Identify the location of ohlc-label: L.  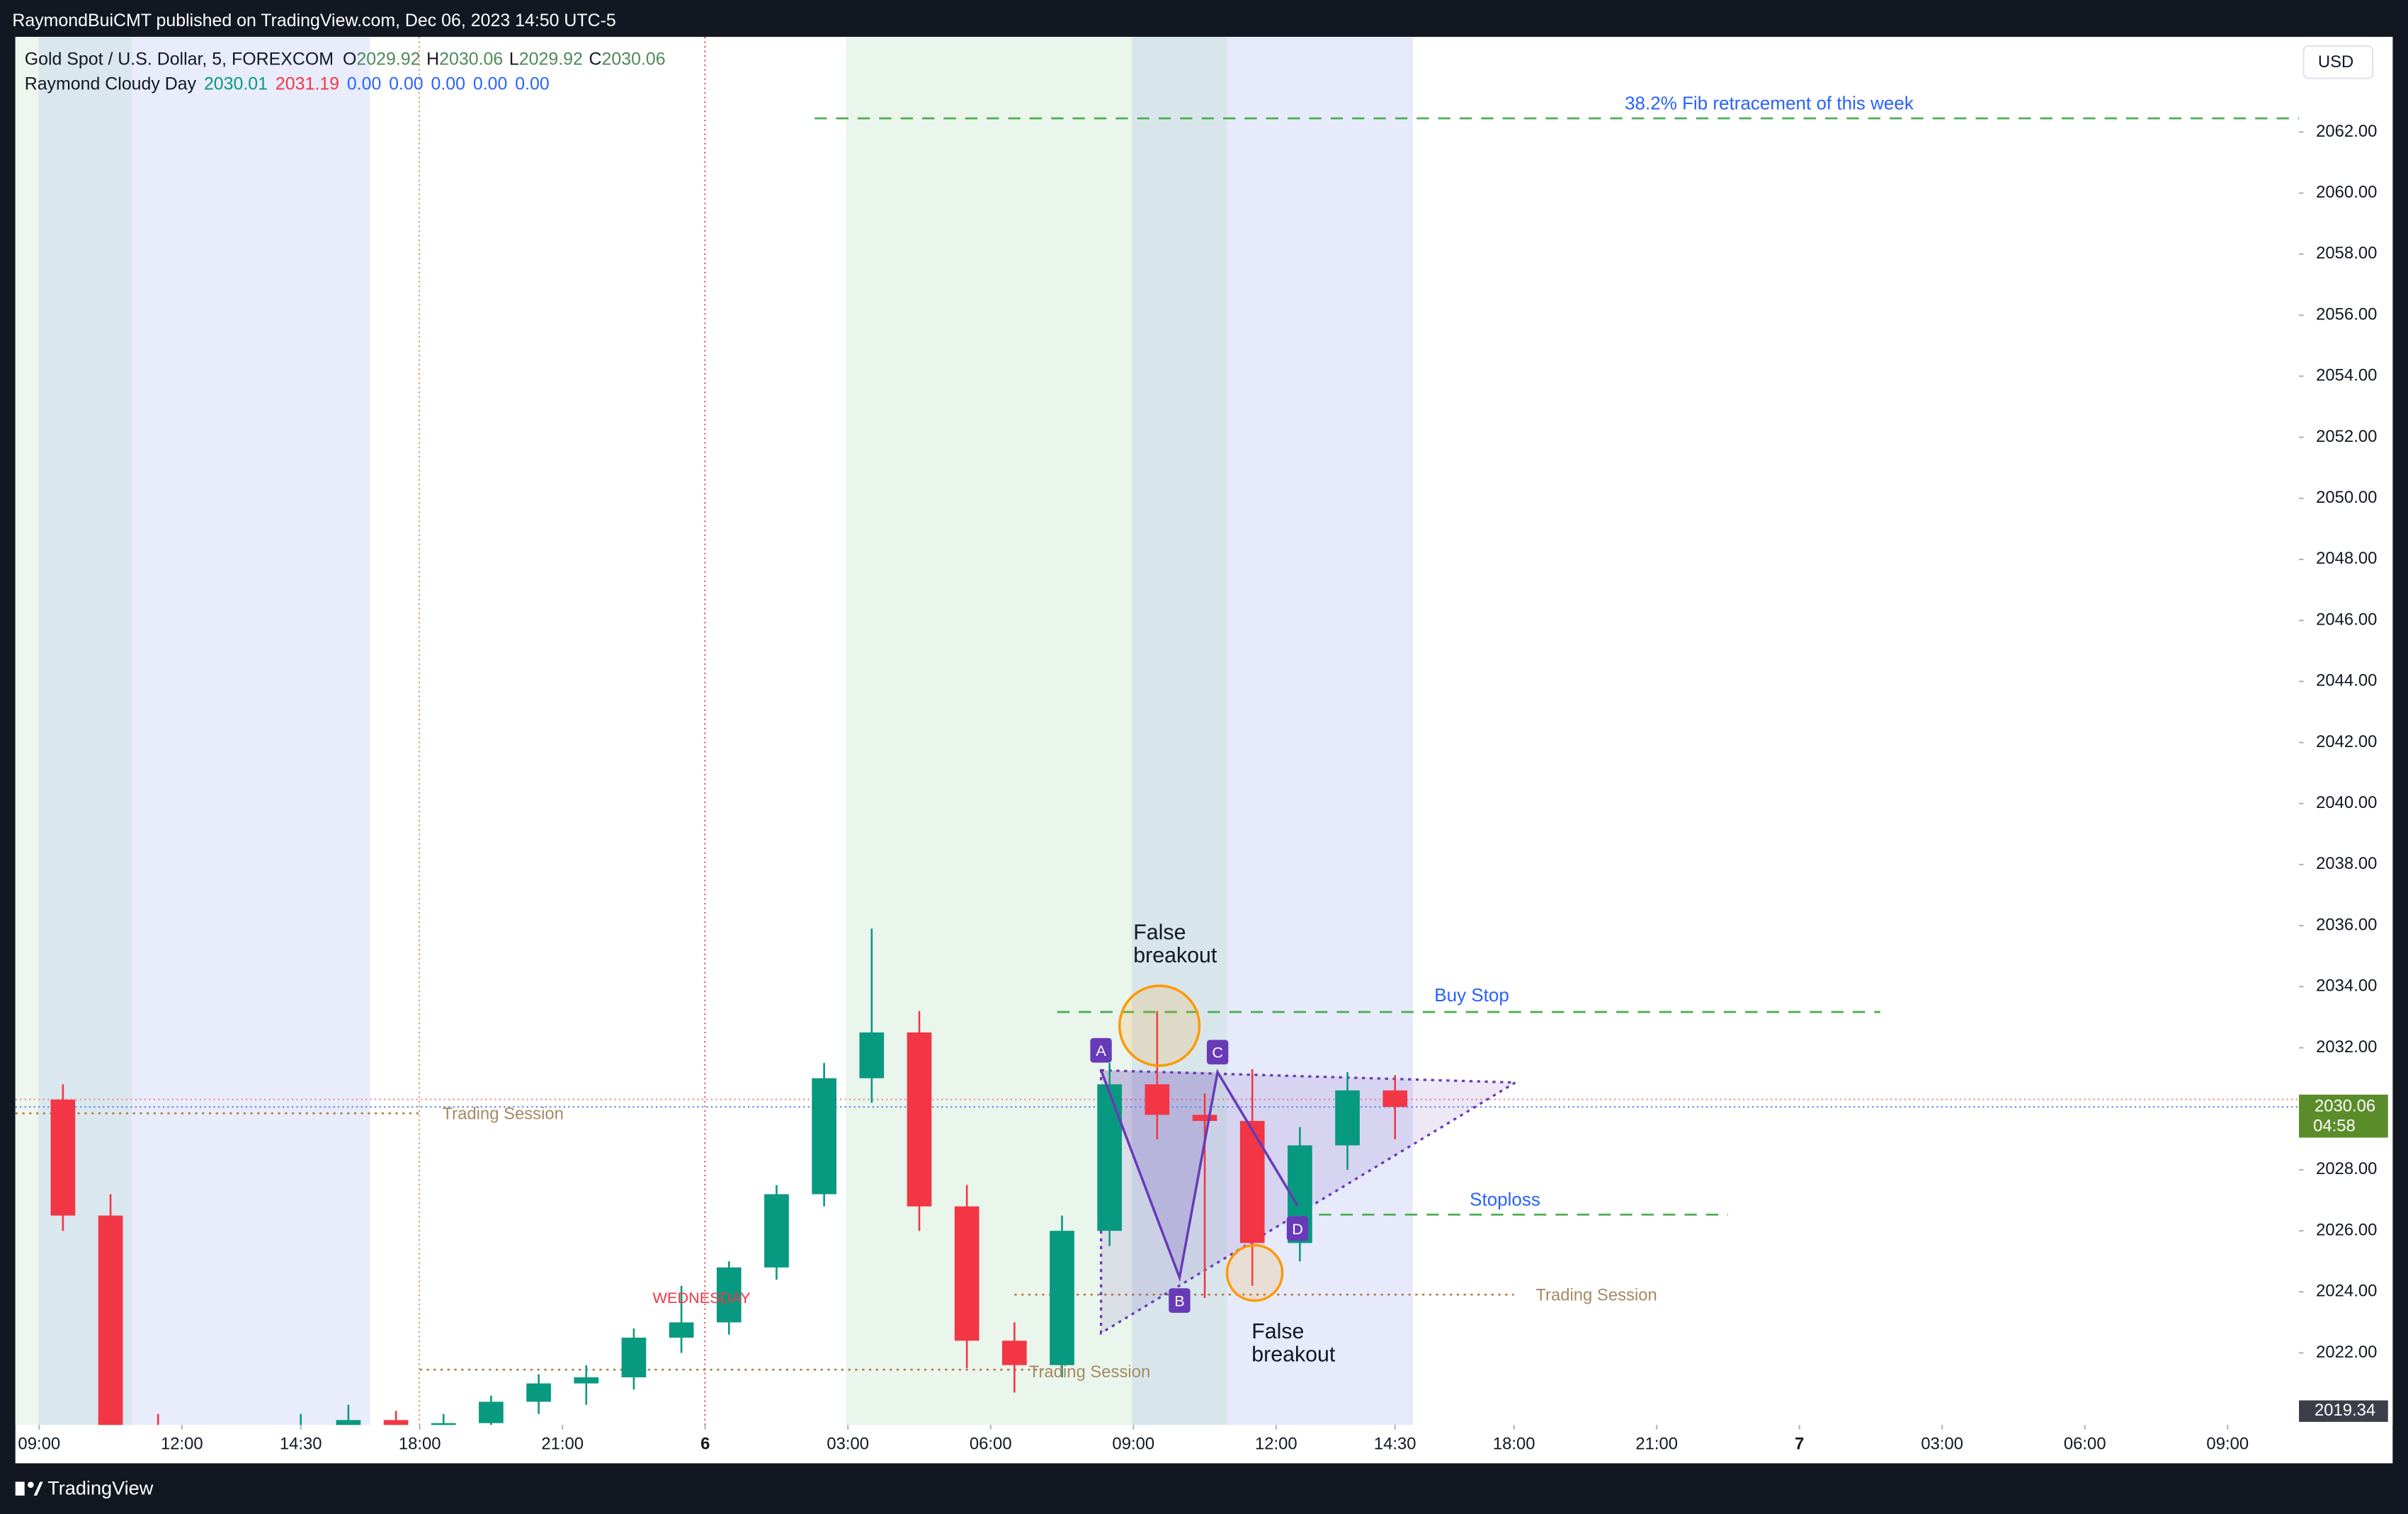
(514, 59).